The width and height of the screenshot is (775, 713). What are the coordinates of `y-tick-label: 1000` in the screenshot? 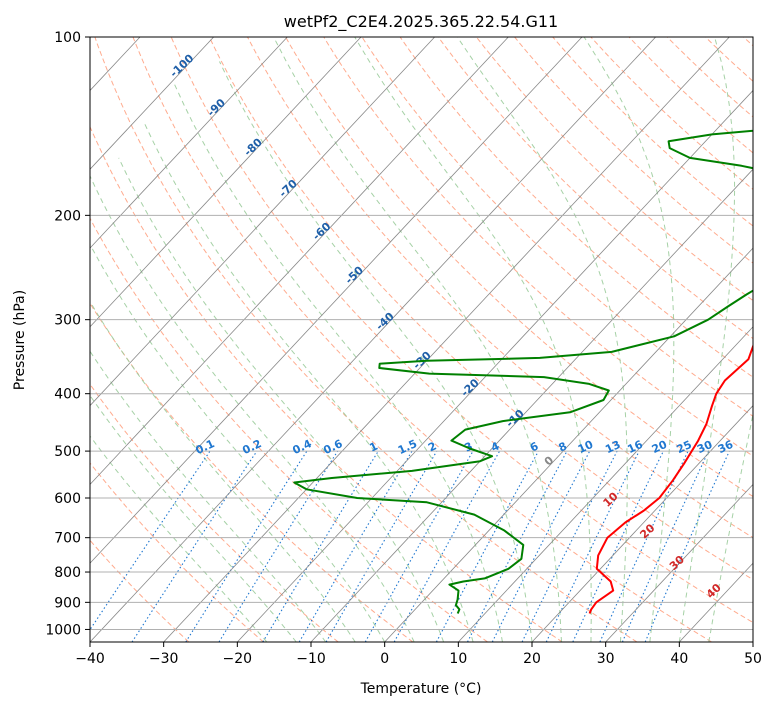 It's located at (63, 630).